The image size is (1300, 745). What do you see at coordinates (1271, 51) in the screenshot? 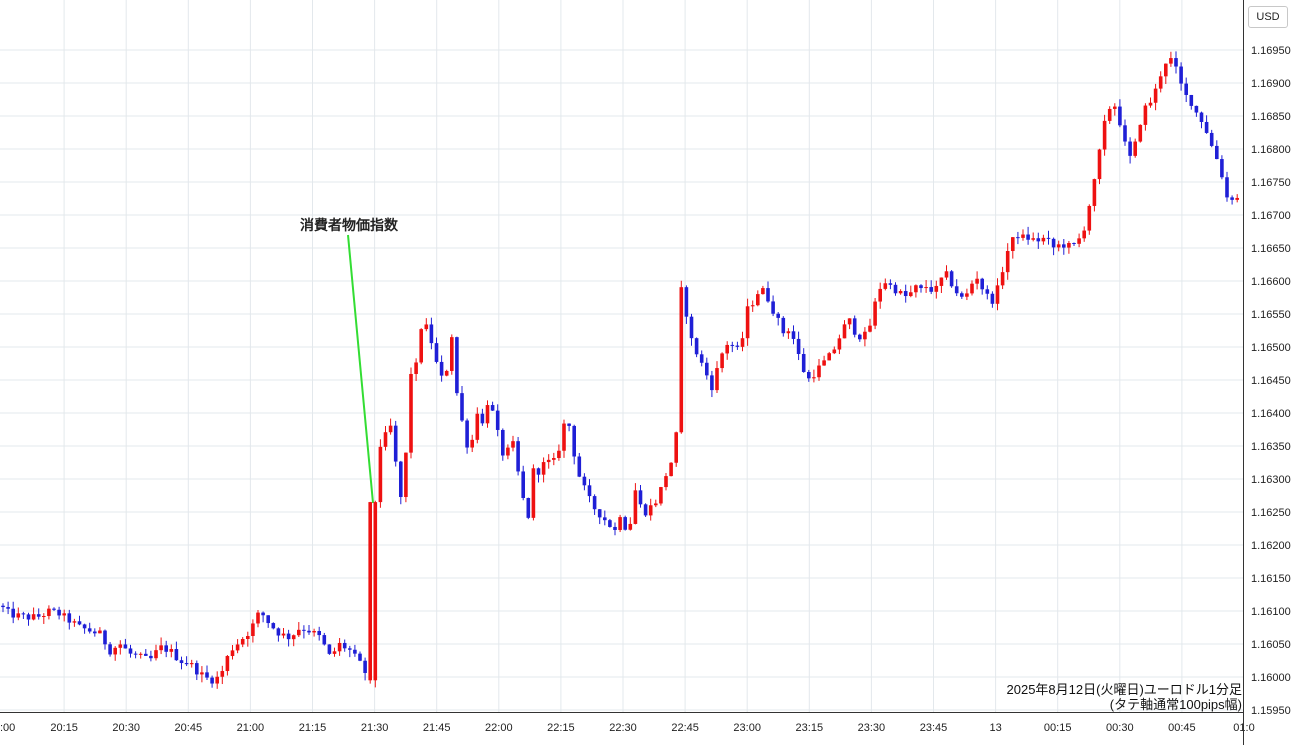
I see `y-tick-label: 1.16950` at bounding box center [1271, 51].